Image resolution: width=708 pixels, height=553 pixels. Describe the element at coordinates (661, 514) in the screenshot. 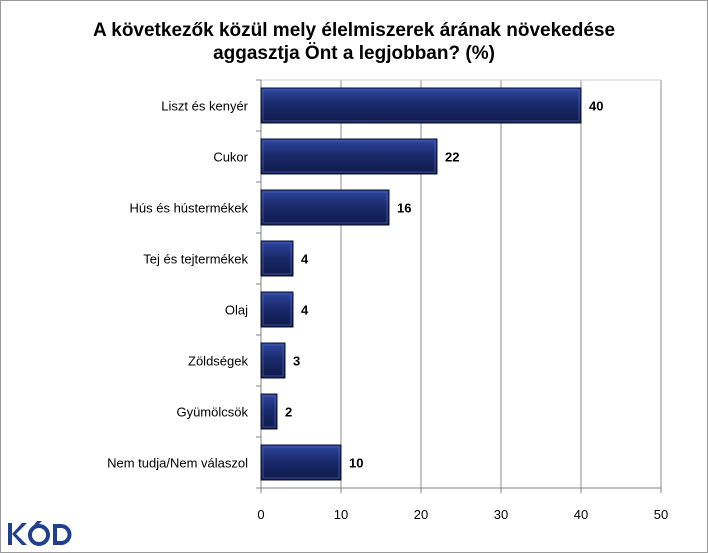

I see `x-tick-label: 50` at that location.